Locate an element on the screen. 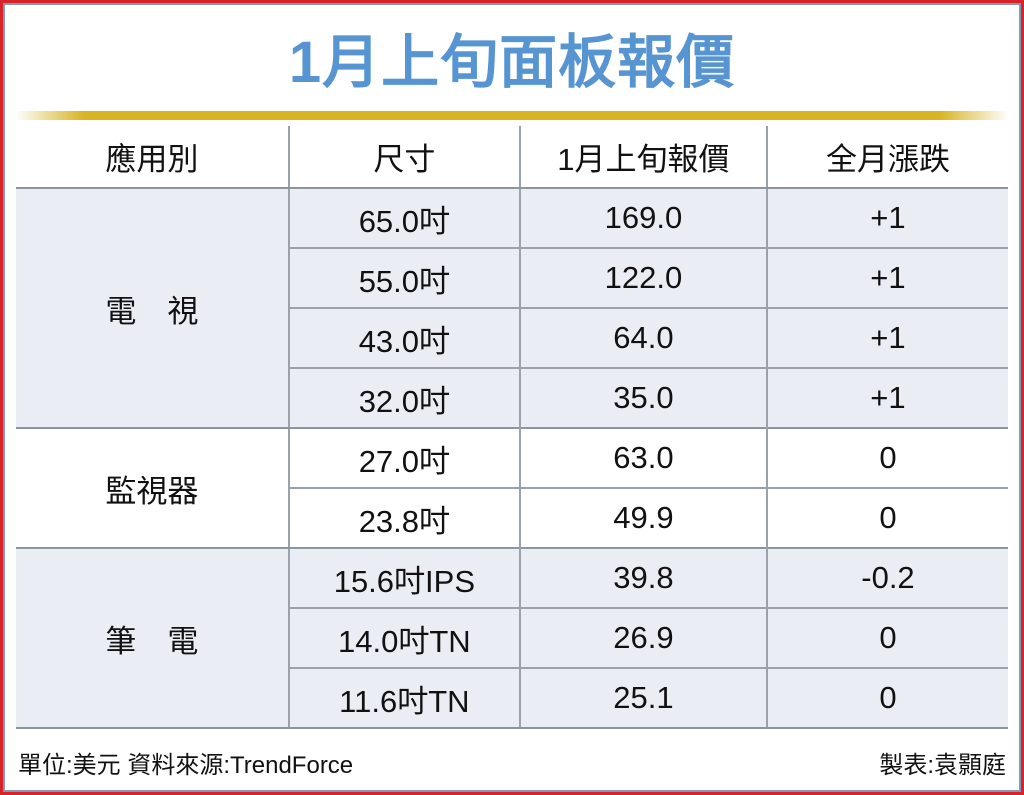  price-cell: 26.9 is located at coordinates (642, 637).